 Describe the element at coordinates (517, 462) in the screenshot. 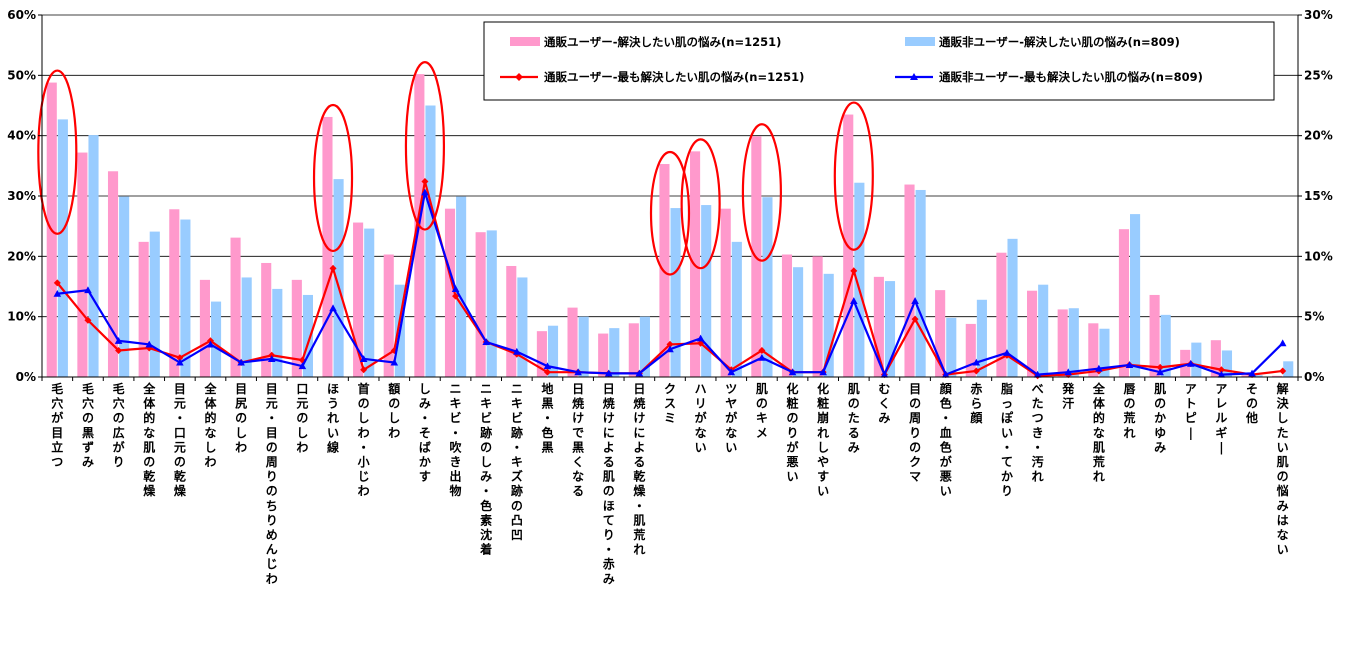

I see `category-label: ニキビ跡・キズ跡の凸凹` at that location.